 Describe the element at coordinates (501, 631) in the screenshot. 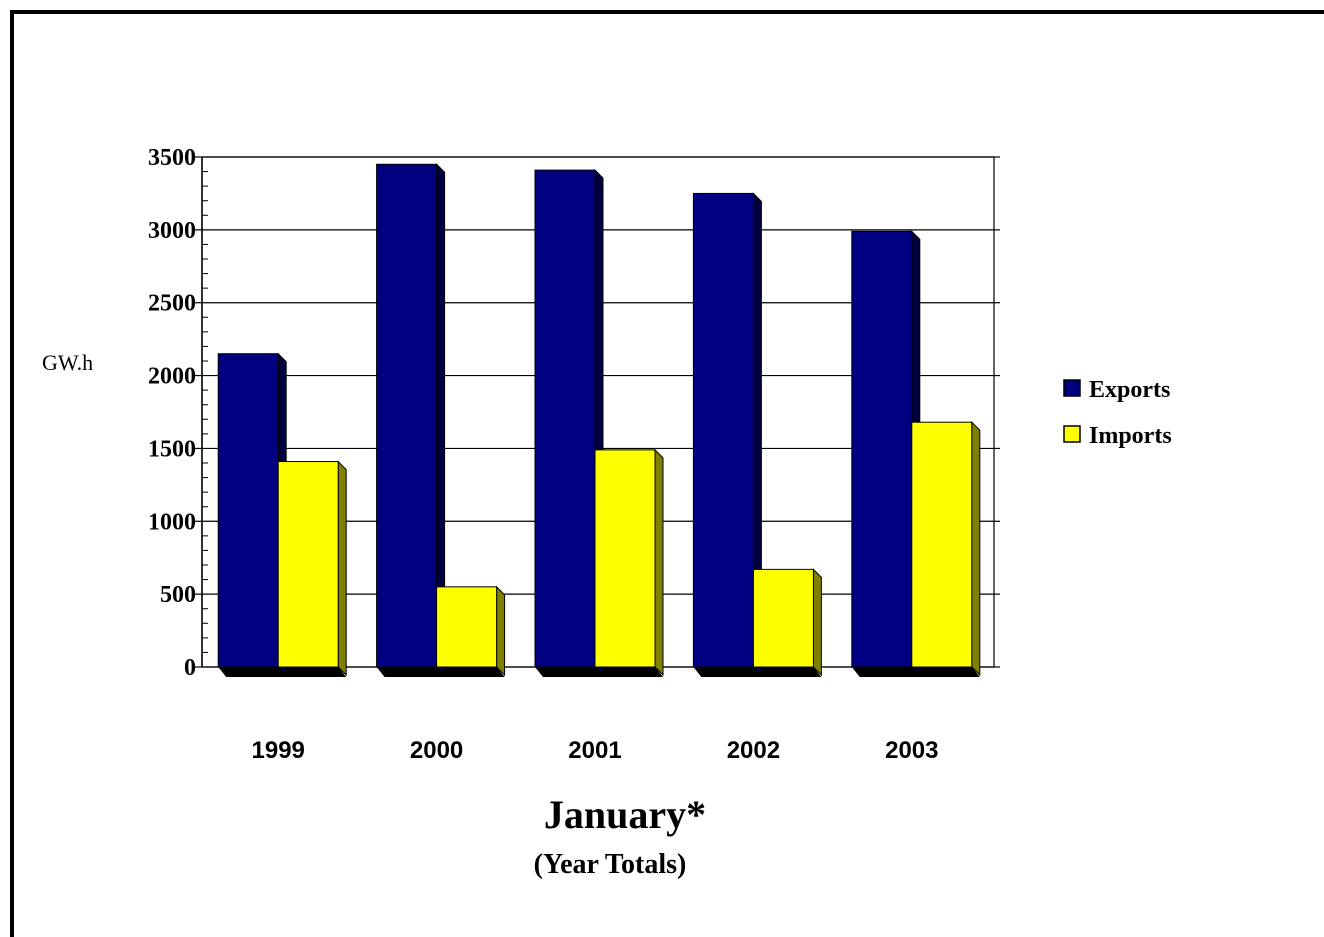

I see `bar-side-imports-2000` at that location.